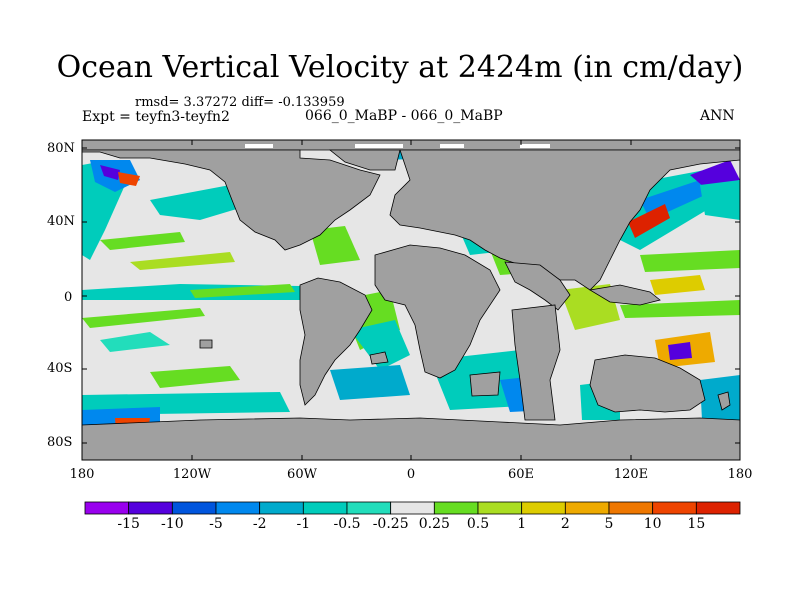  What do you see at coordinates (192, 474) in the screenshot?
I see `lon-label: 120W` at bounding box center [192, 474].